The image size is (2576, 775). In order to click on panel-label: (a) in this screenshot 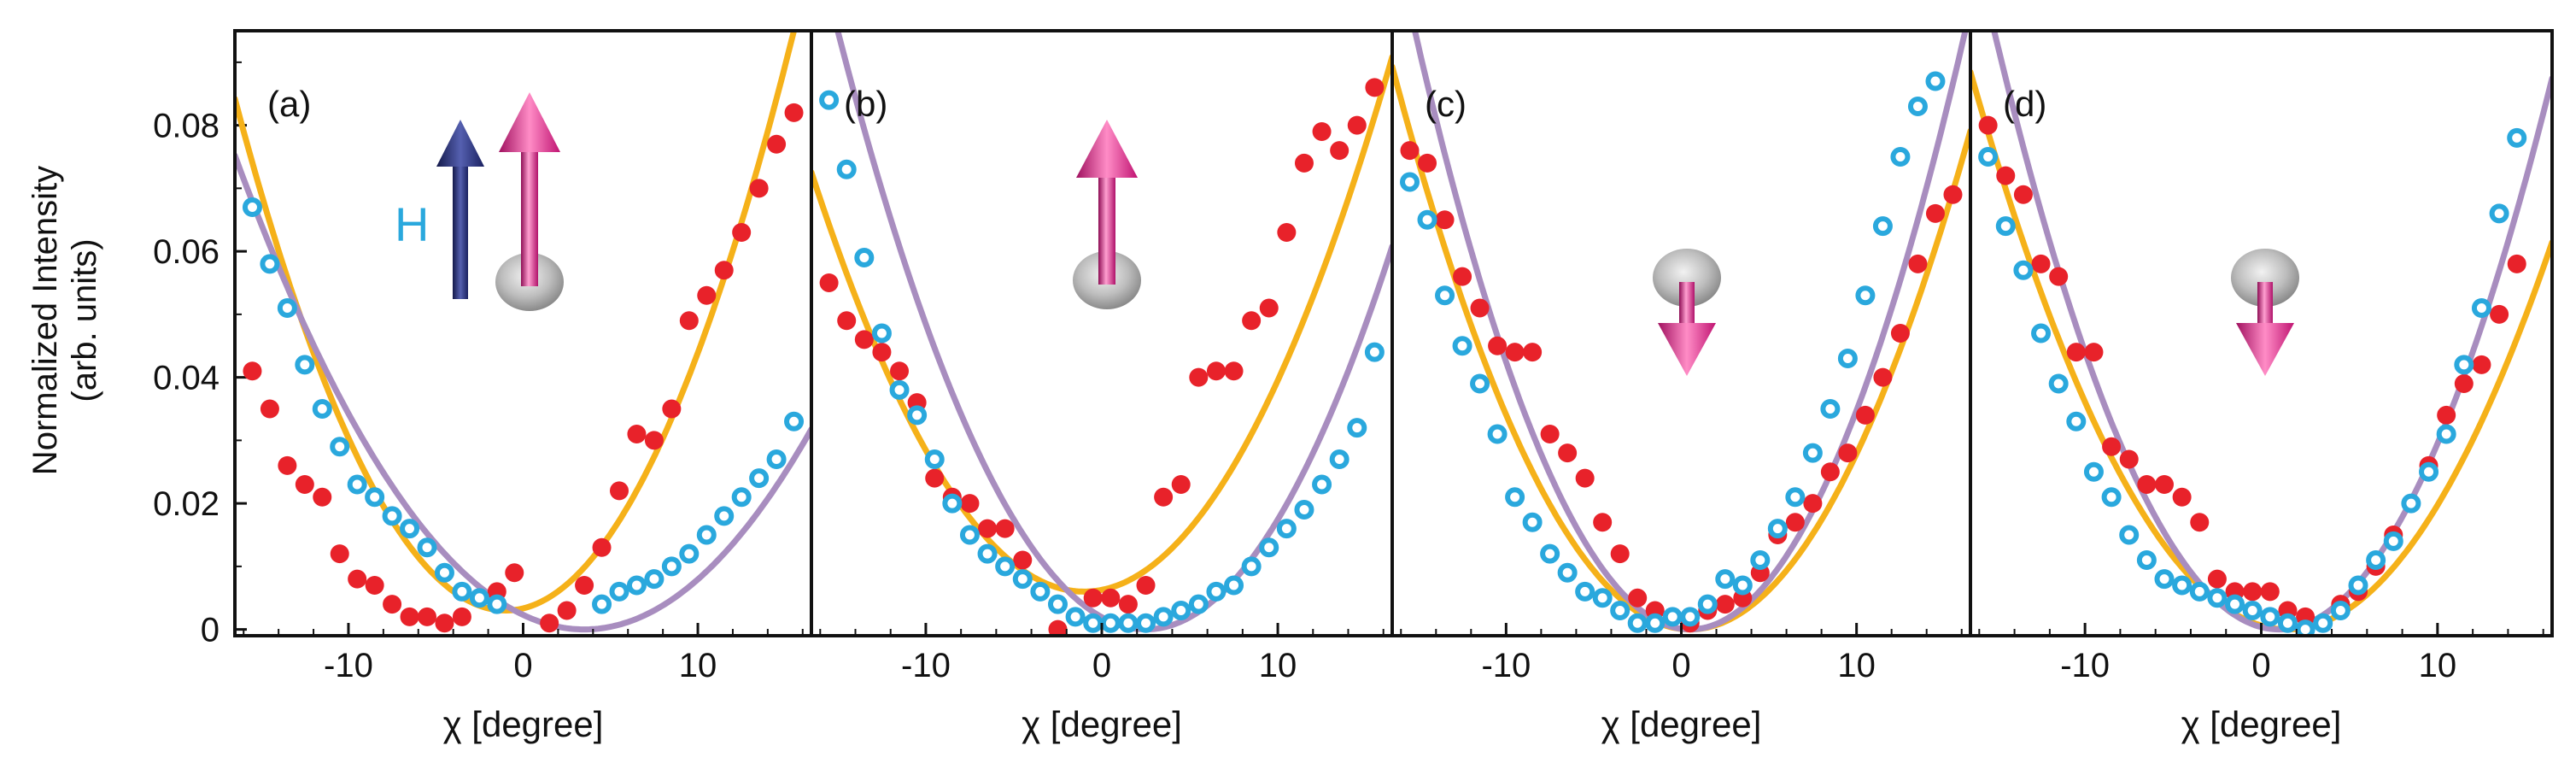, I will do `click(289, 104)`.